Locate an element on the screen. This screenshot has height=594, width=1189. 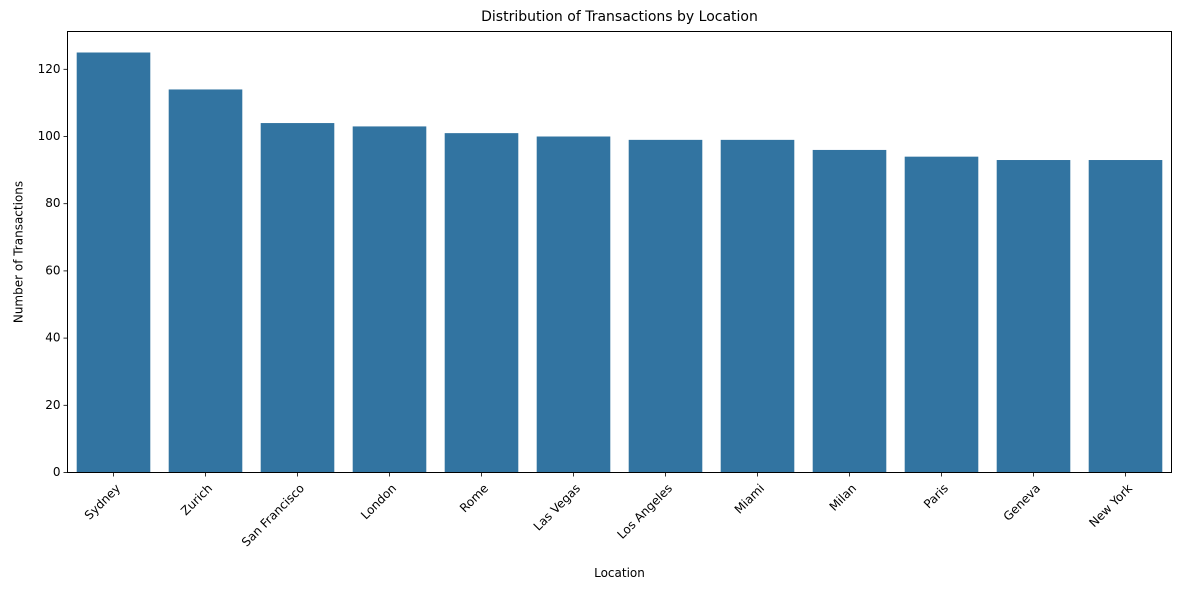
y-tick-label: 120 is located at coordinates (49, 69).